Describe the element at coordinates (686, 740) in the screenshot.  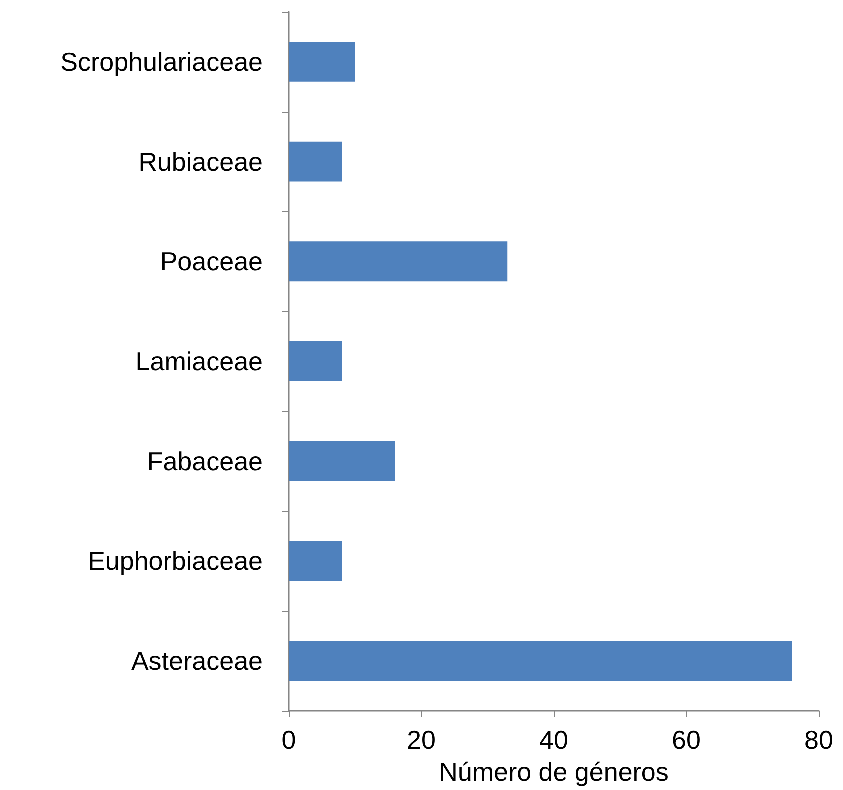
I see `x-tick-label: 60` at that location.